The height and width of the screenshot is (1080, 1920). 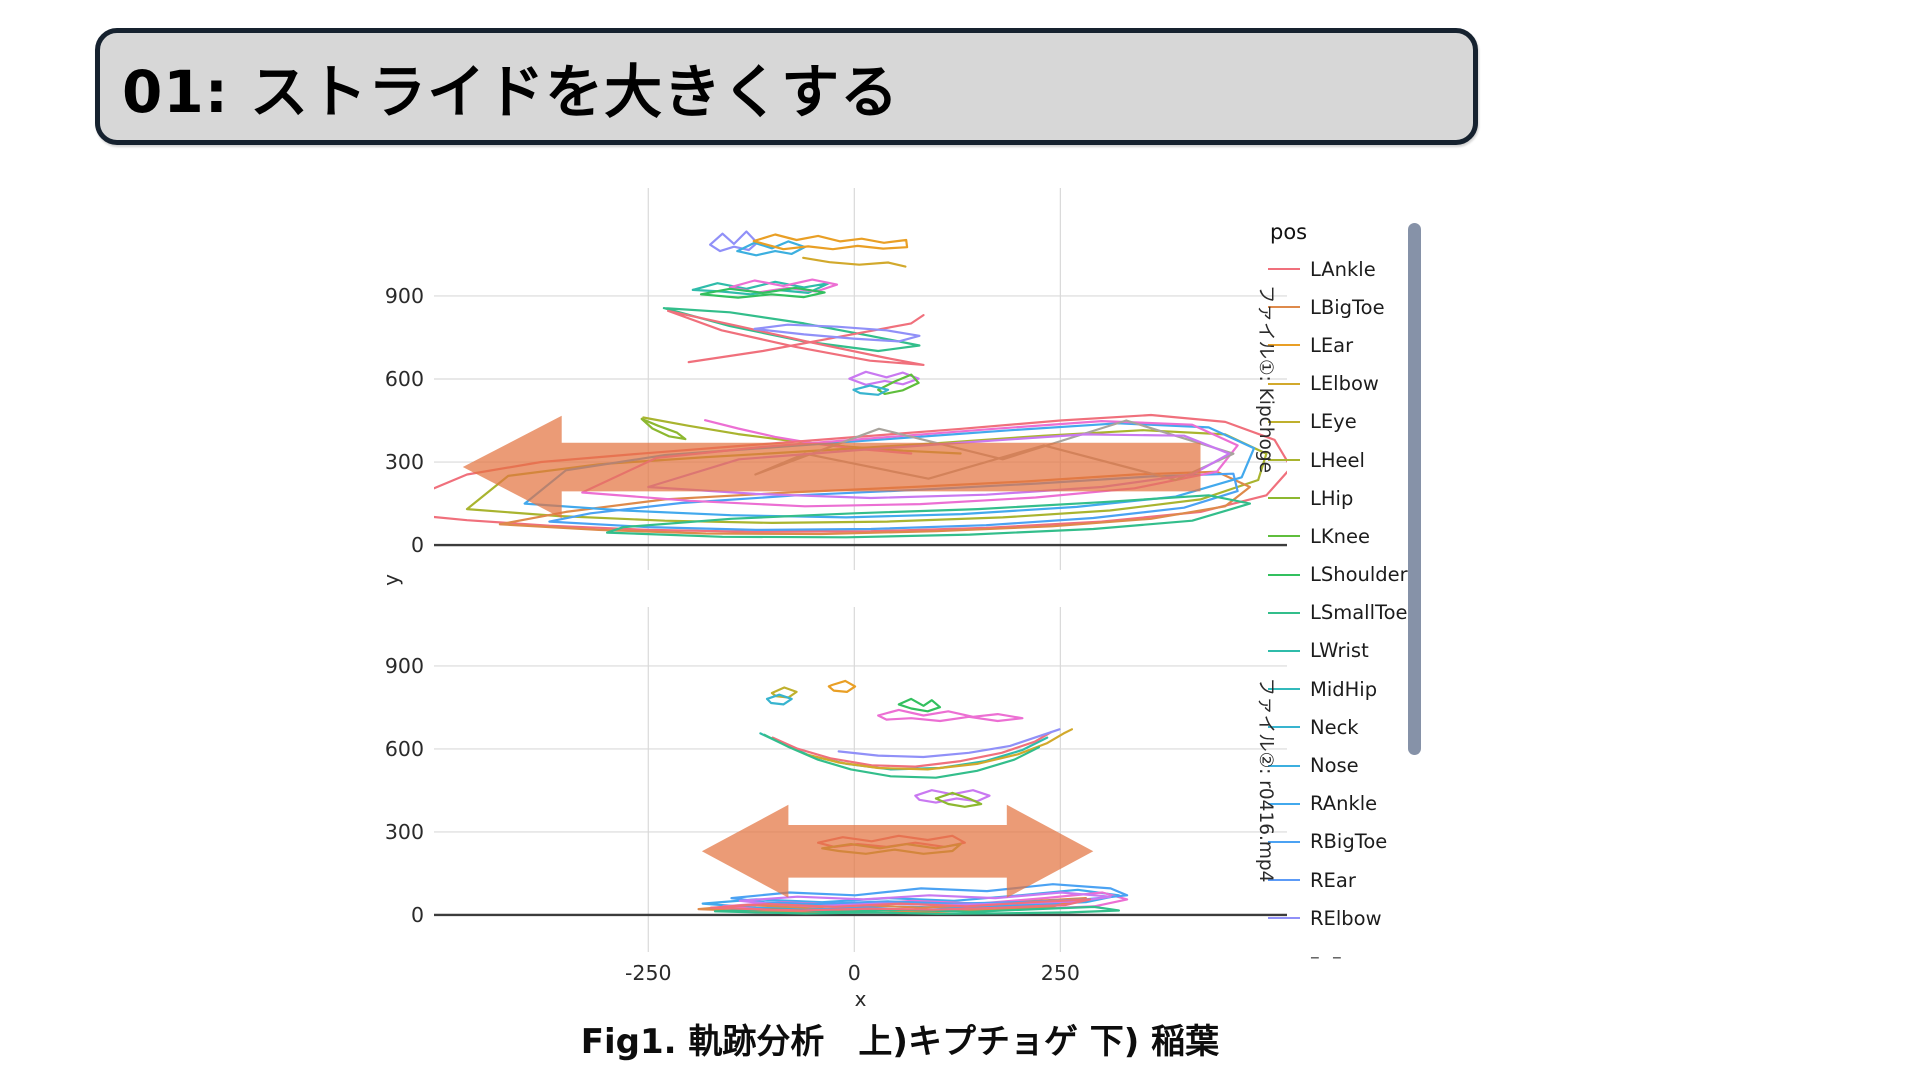 I want to click on trace-LElbow-arc, so click(x=939, y=749).